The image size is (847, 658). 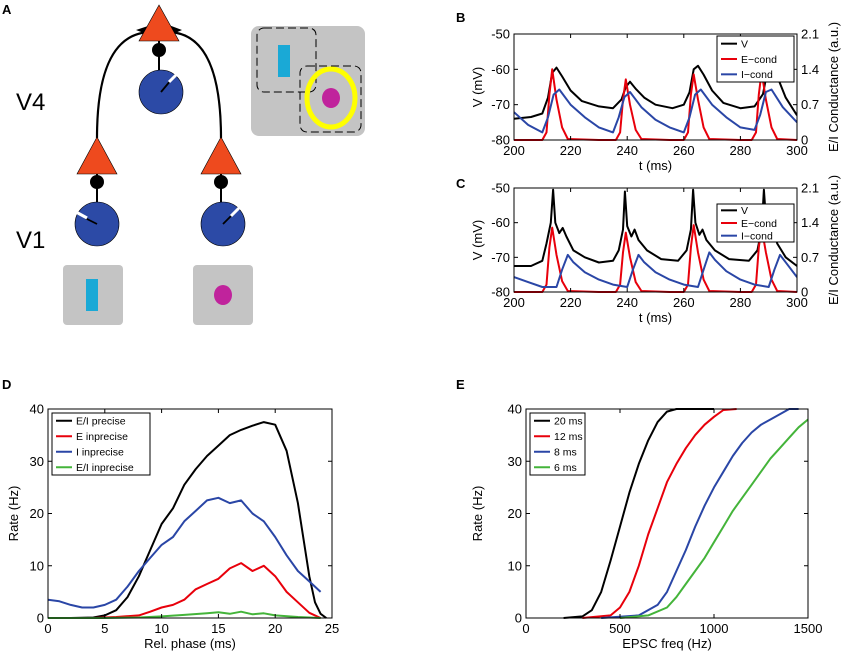 I want to click on series-group, so click(x=187, y=520).